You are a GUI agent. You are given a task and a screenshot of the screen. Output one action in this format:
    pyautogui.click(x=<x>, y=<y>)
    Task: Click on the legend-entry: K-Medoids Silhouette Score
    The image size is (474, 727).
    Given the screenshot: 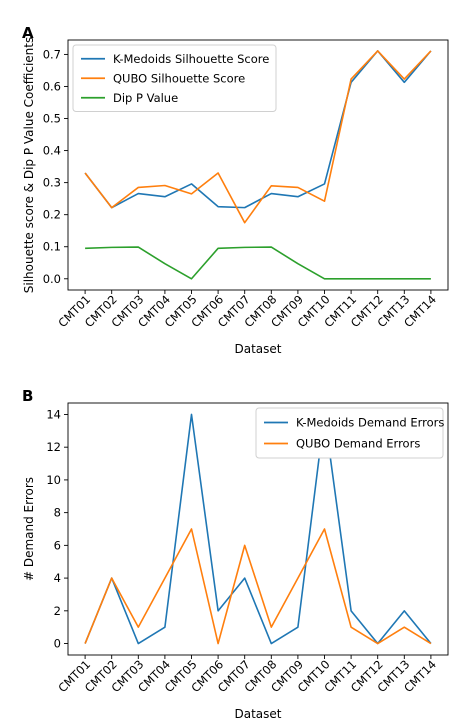 What is the action you would take?
    pyautogui.click(x=191, y=59)
    